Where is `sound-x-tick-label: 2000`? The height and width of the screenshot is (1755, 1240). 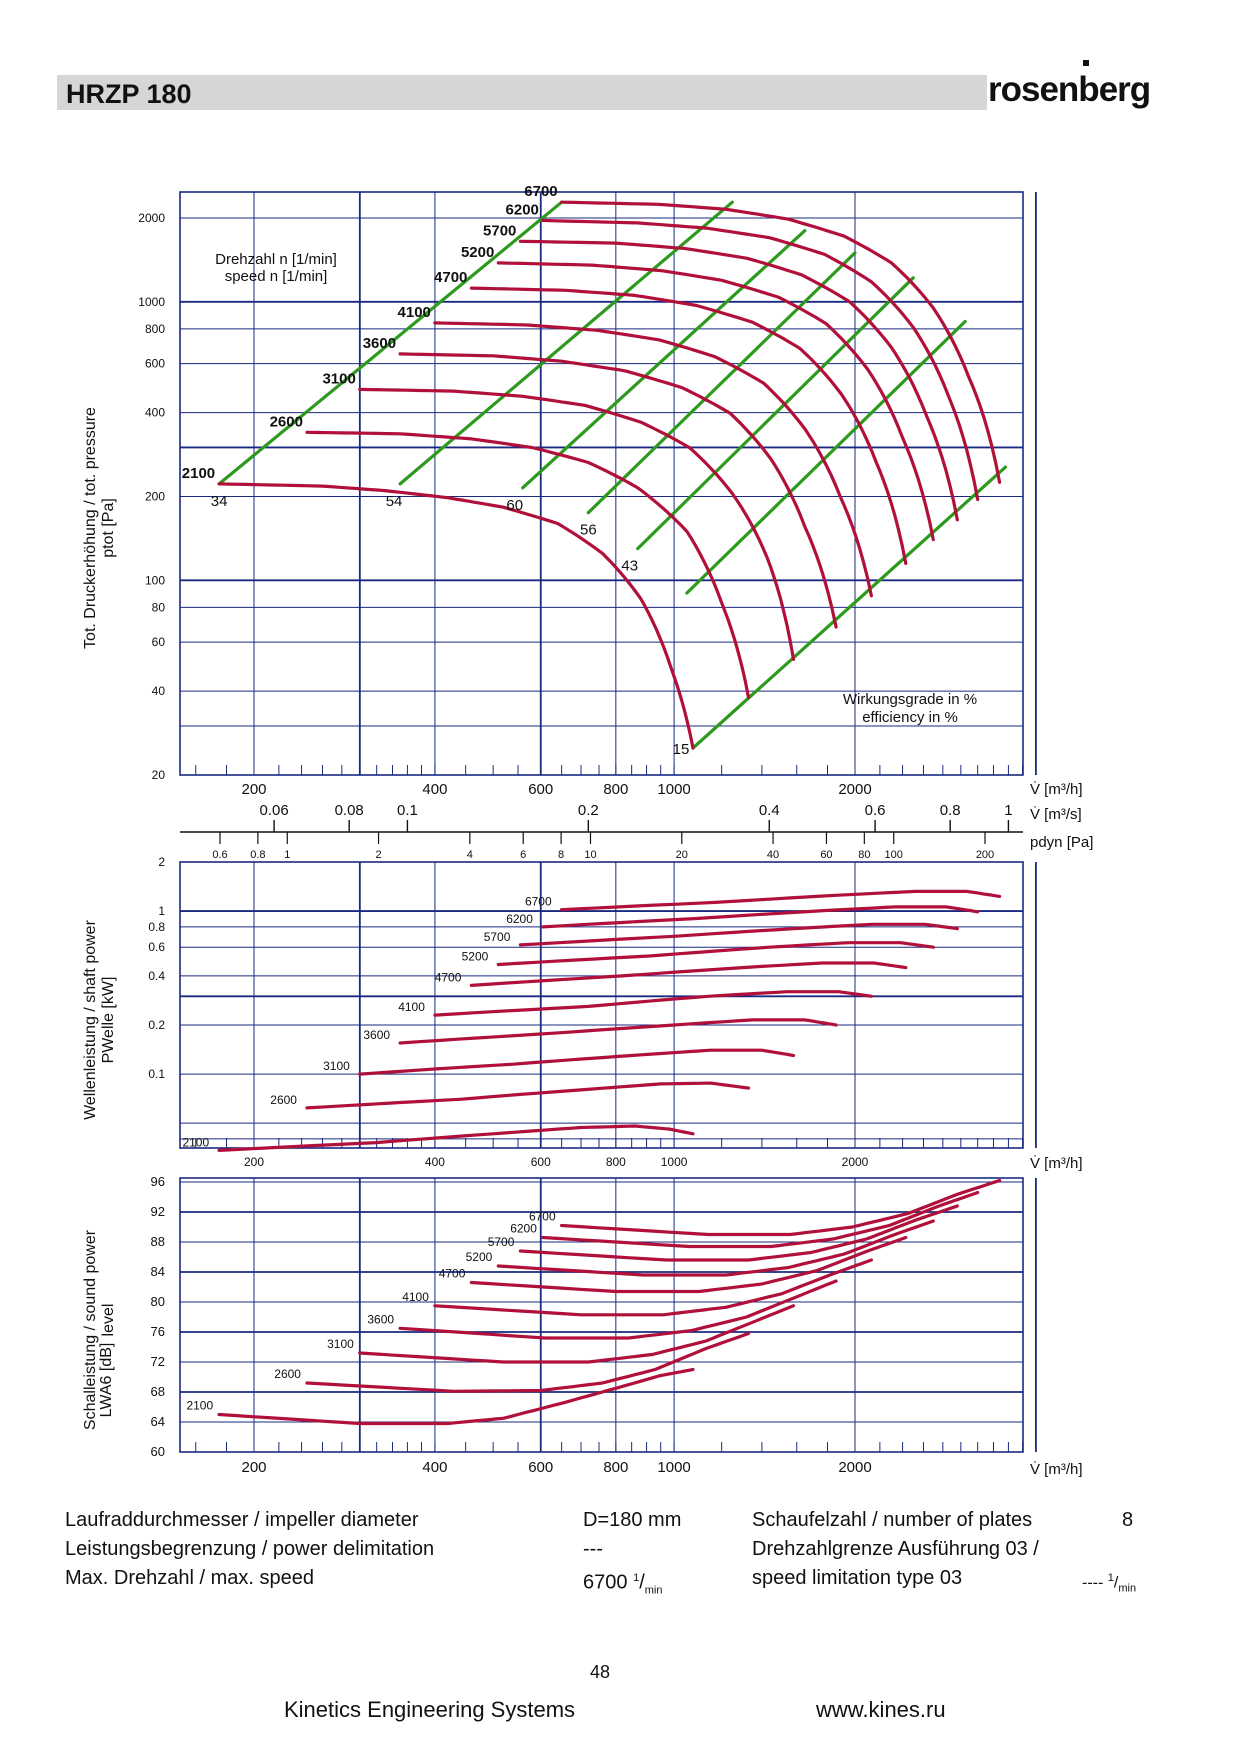
sound-x-tick-label: 2000 is located at coordinates (854, 1467).